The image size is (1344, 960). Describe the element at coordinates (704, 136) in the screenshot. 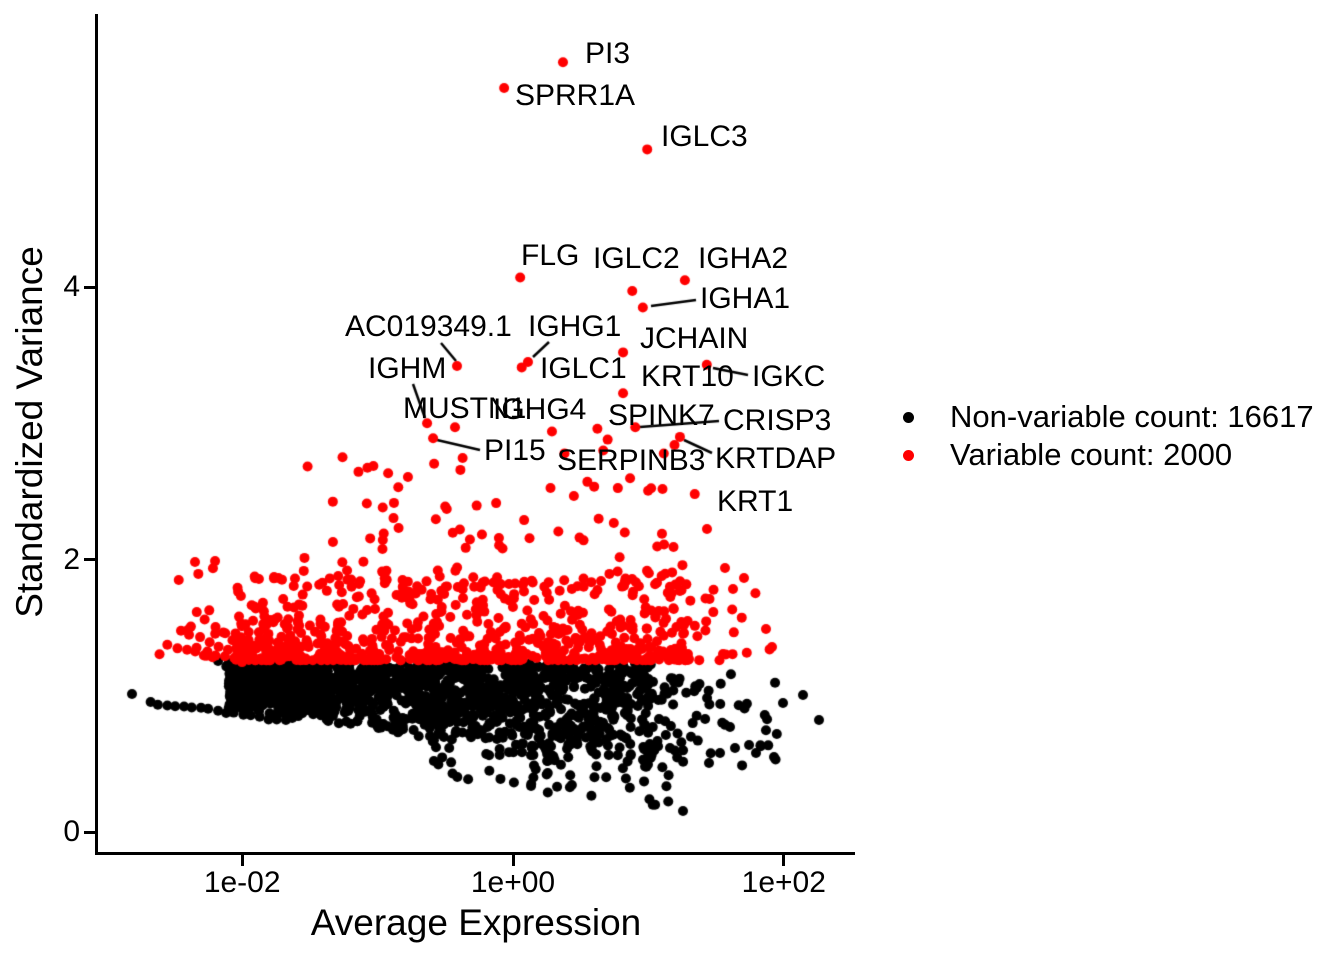

I see `gene-label: IGLC3` at that location.